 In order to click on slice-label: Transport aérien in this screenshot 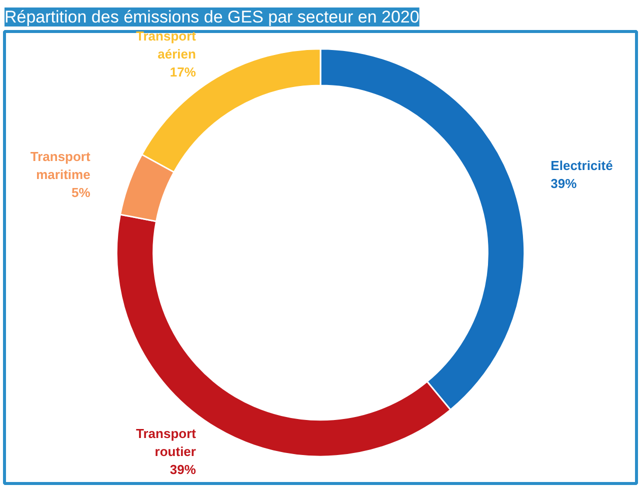, I will do `click(166, 45)`.